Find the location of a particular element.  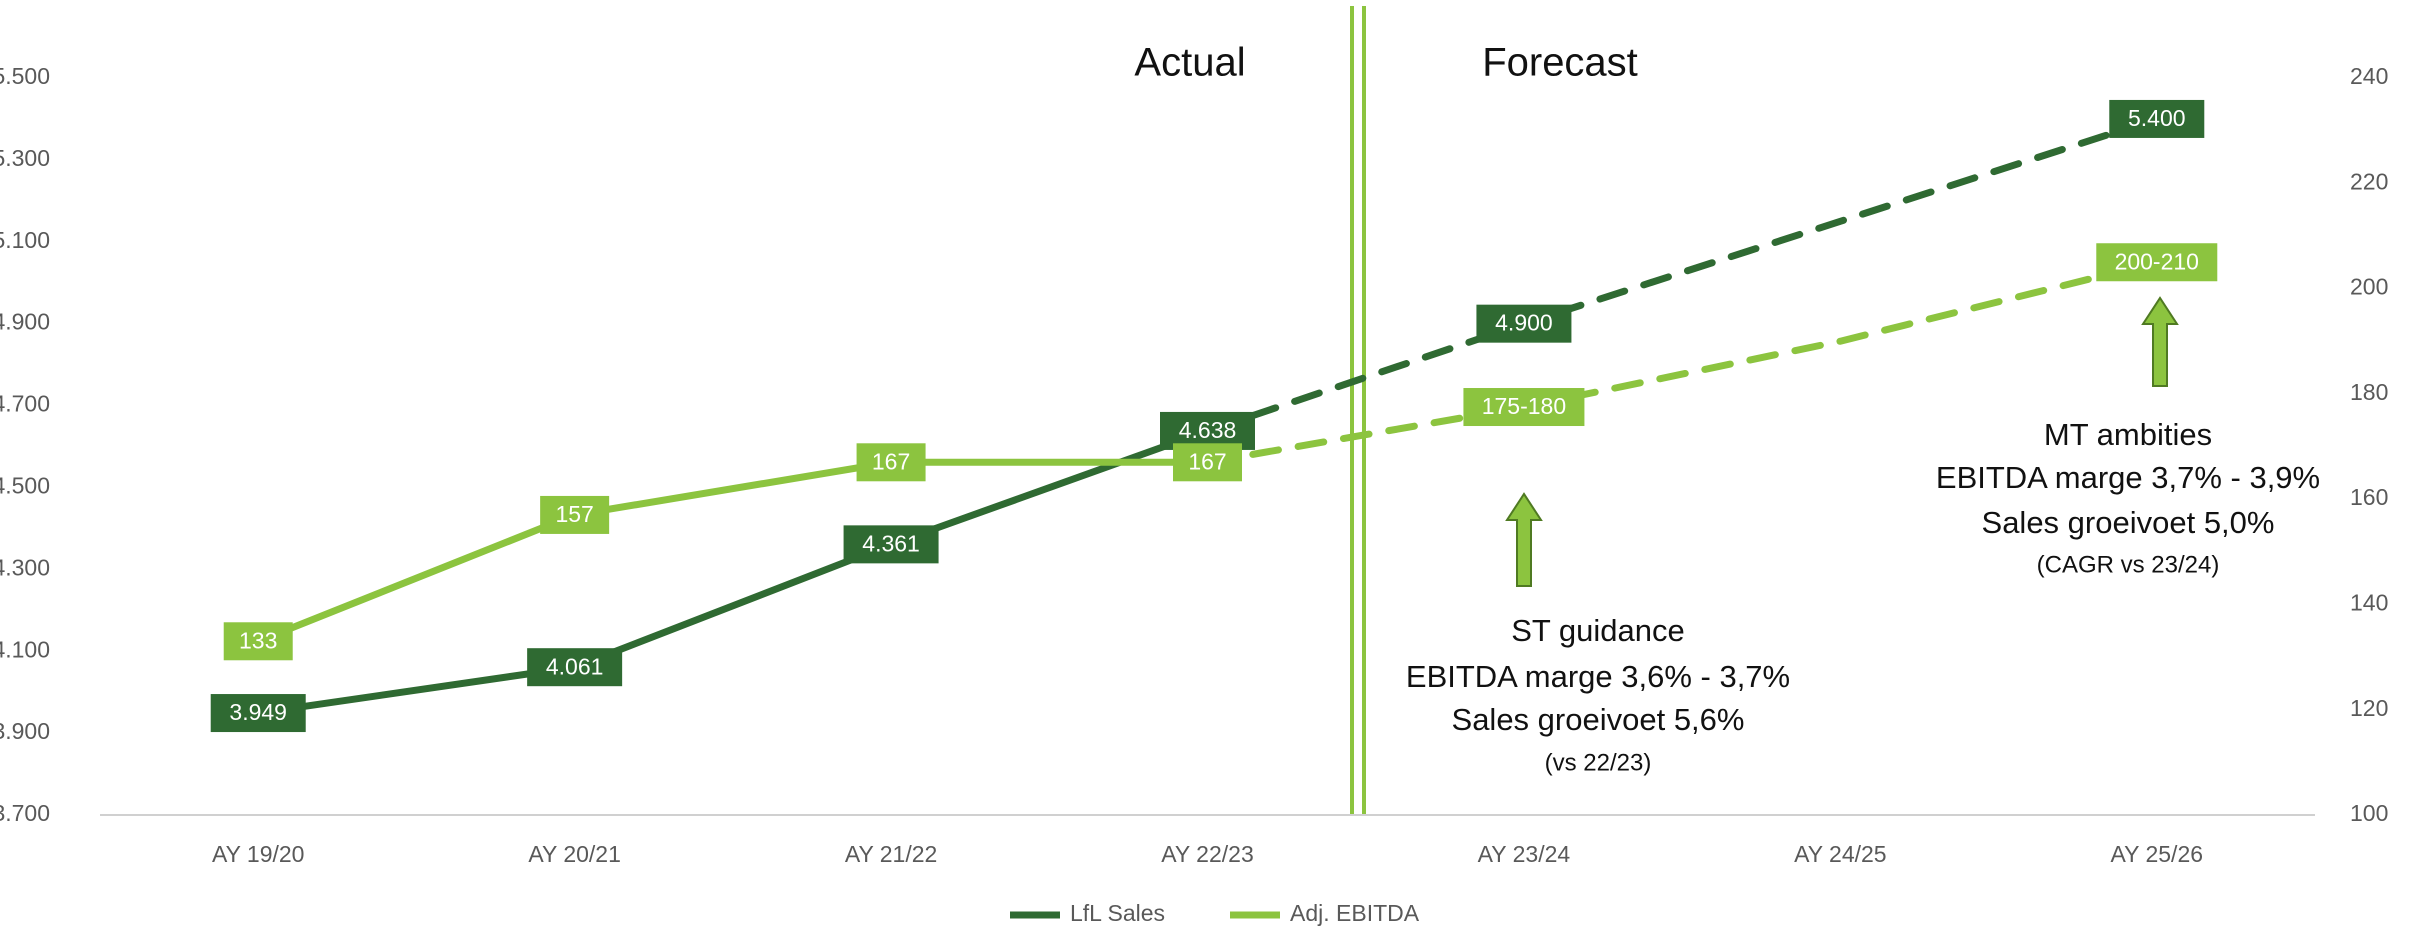

annotation: ST guidance is located at coordinates (1598, 630).